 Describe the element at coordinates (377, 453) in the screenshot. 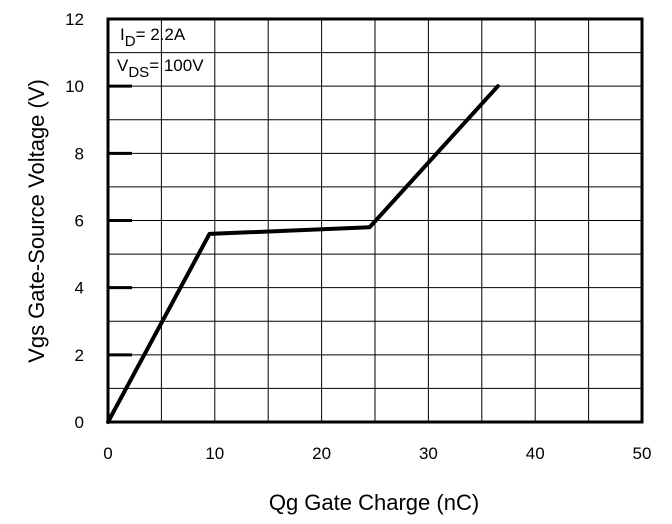

I see `x-tick-labels: 0 10 20 30 40 50` at that location.